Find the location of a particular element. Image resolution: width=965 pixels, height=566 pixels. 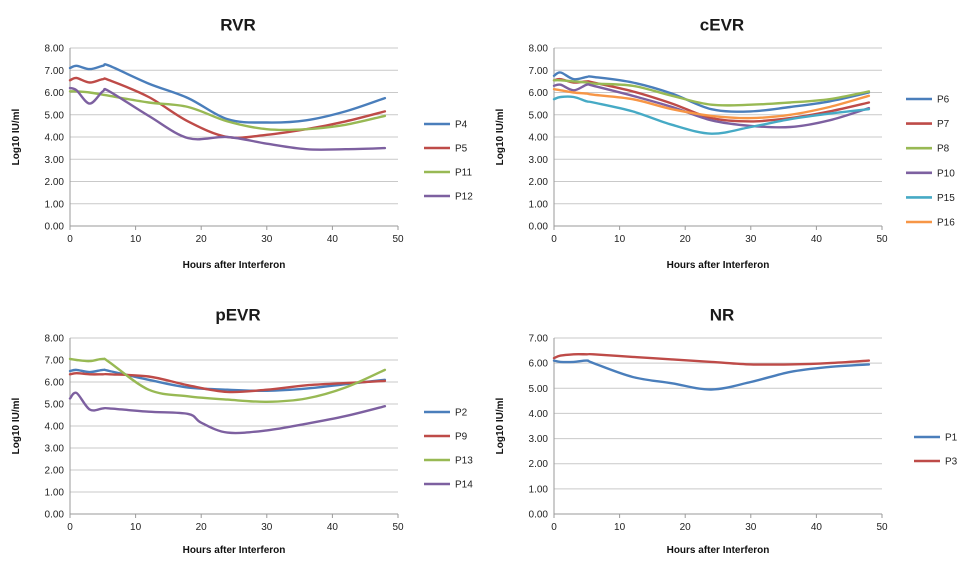

legend-label: P5 is located at coordinates (461, 149).